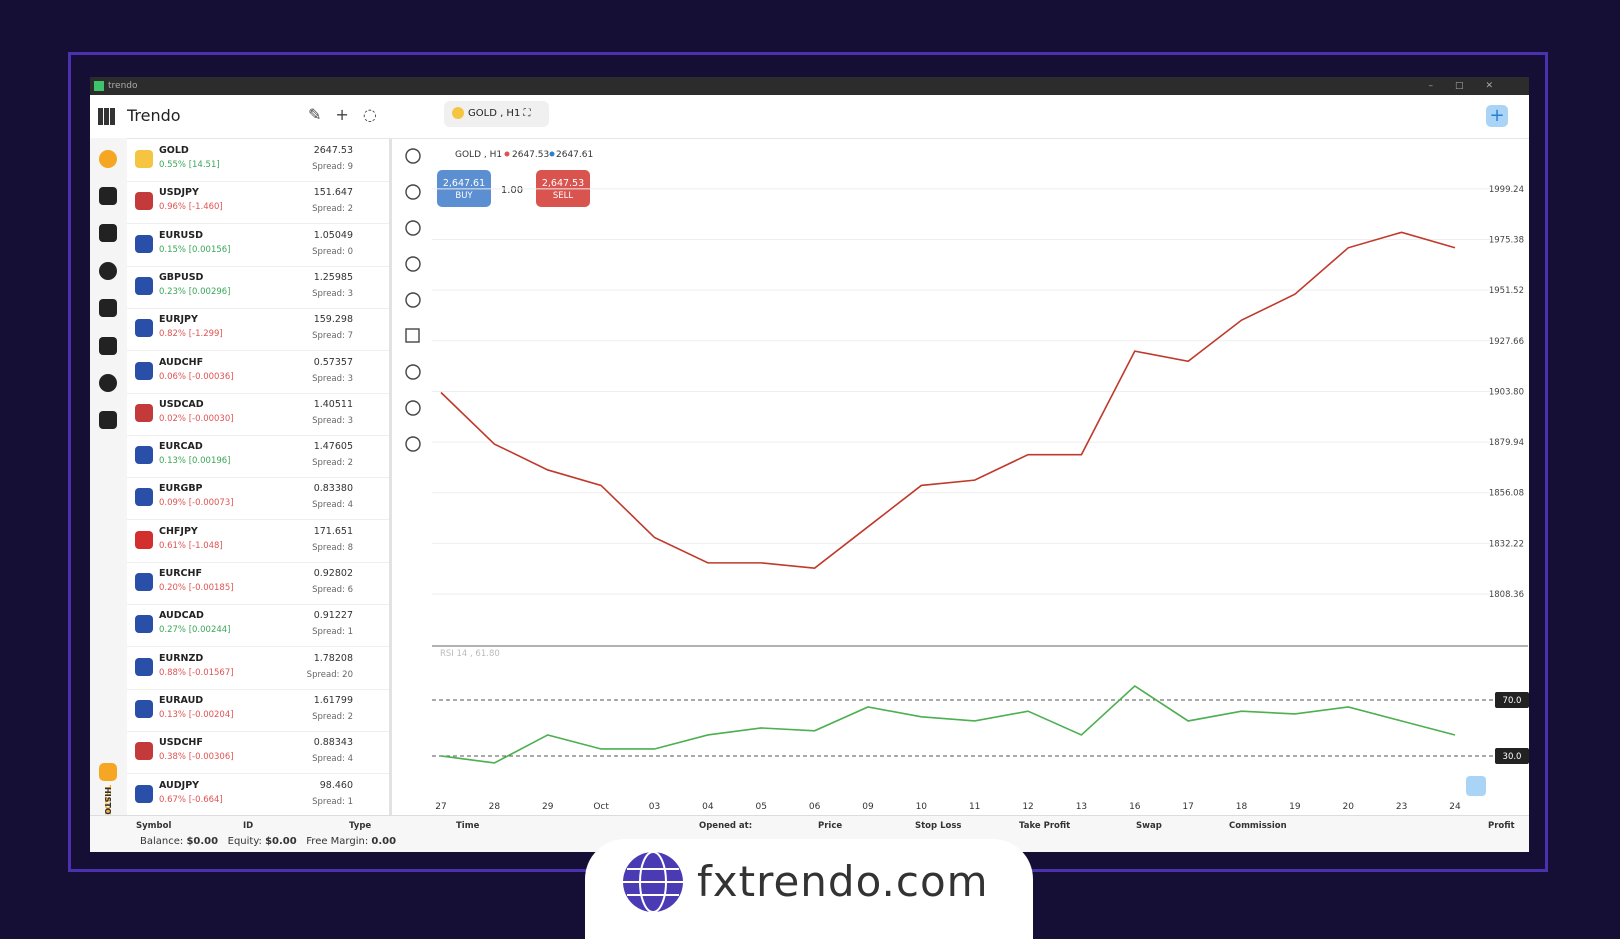 This screenshot has width=1620, height=939. Describe the element at coordinates (708, 807) in the screenshot. I see `x-tick-label: 04` at that location.